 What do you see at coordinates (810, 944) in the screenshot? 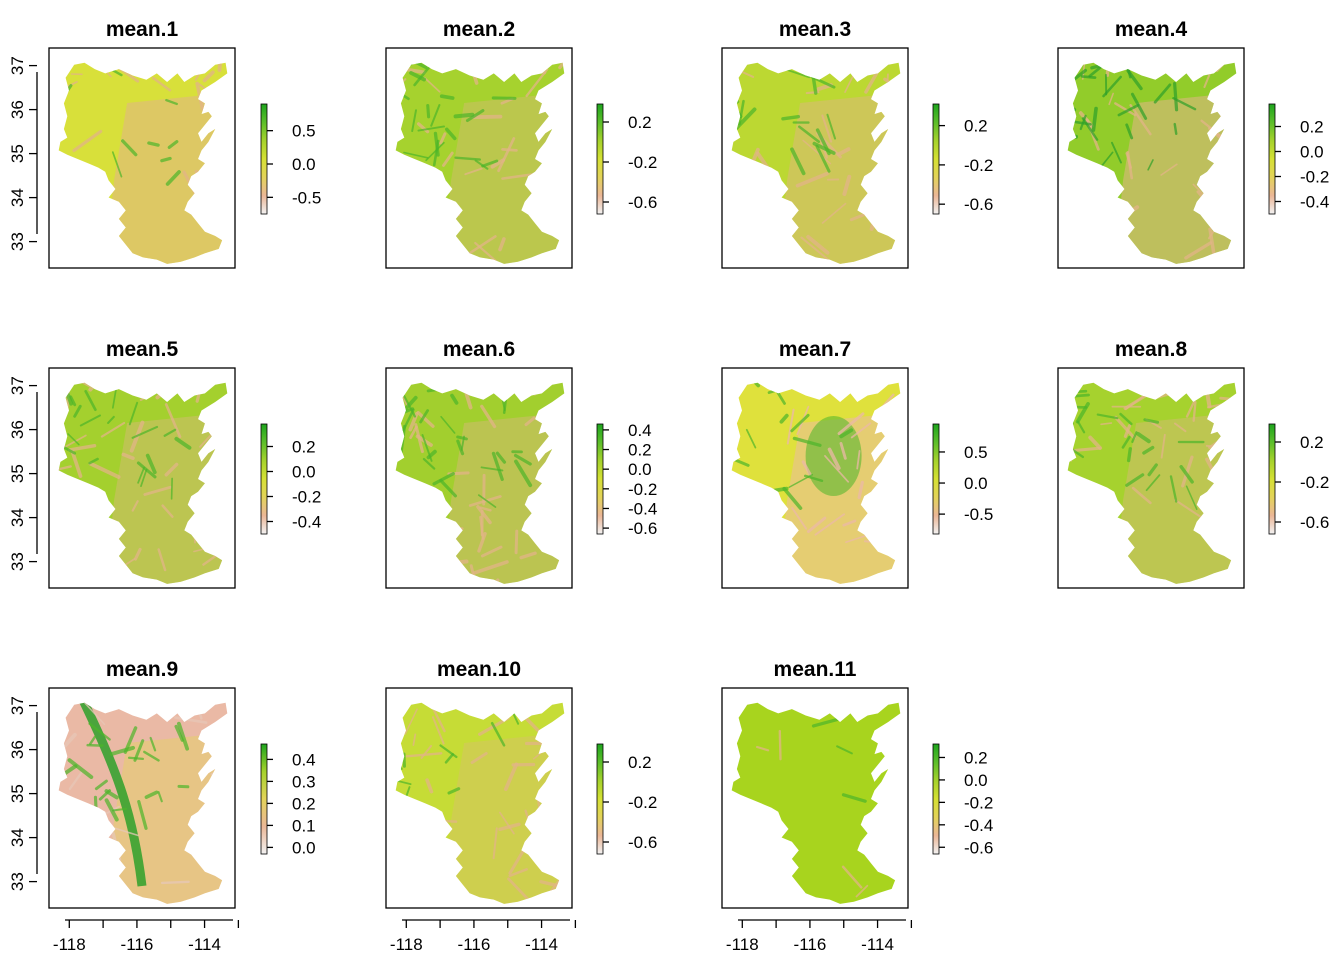
I see `x-tick-label: -116` at bounding box center [810, 944].